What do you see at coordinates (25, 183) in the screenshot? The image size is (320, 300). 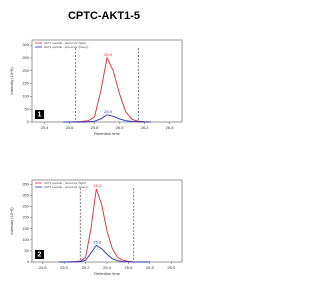 I see `y-tick-label: 350` at bounding box center [25, 183].